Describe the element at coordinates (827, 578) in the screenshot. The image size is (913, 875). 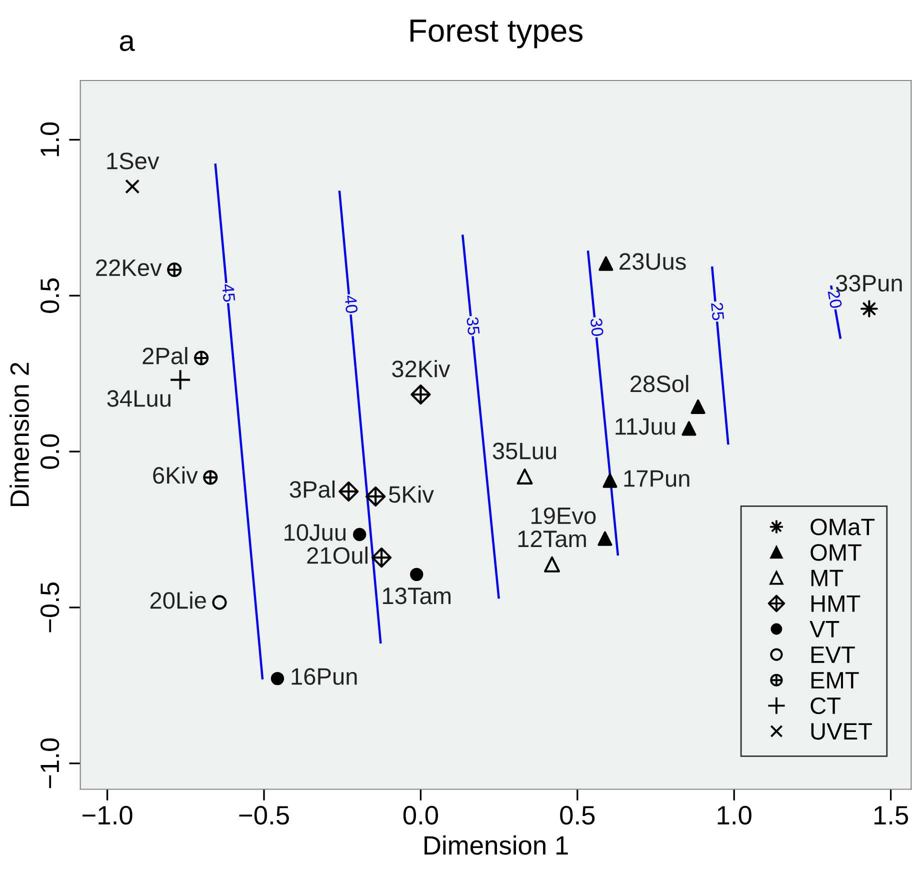
I see `legend-label: MT` at that location.